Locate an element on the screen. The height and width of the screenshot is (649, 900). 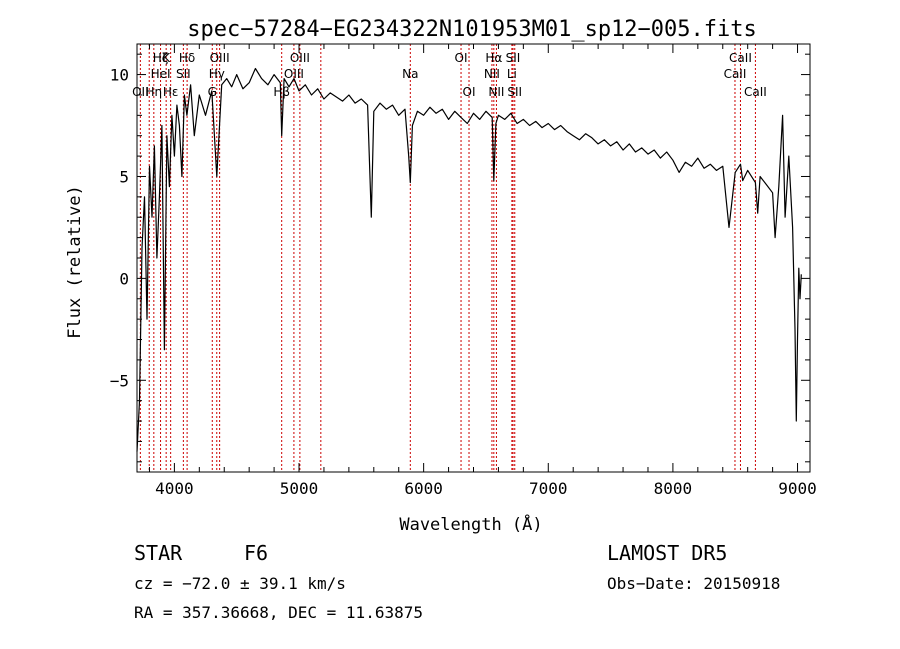
y-tick-label: 10 is located at coordinates (119, 75).